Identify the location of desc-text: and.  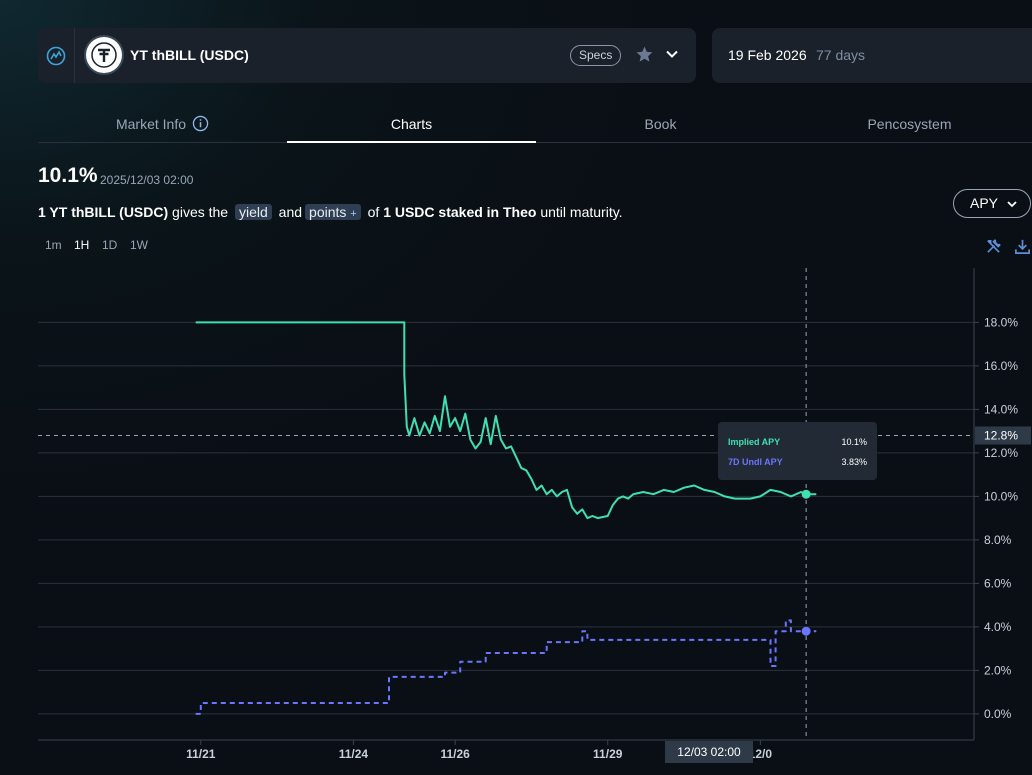
(290, 212).